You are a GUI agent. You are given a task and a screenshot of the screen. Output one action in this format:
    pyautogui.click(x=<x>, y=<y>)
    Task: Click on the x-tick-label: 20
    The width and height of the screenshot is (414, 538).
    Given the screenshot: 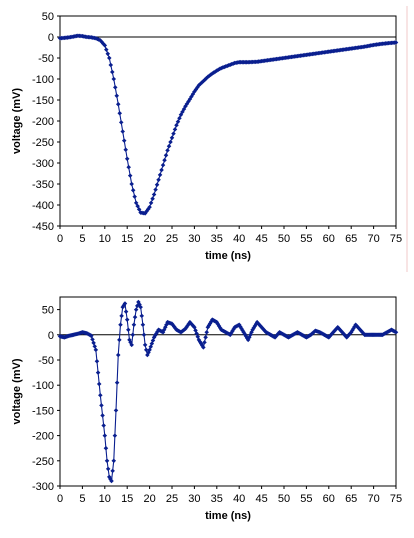 What is the action you would take?
    pyautogui.click(x=149, y=499)
    